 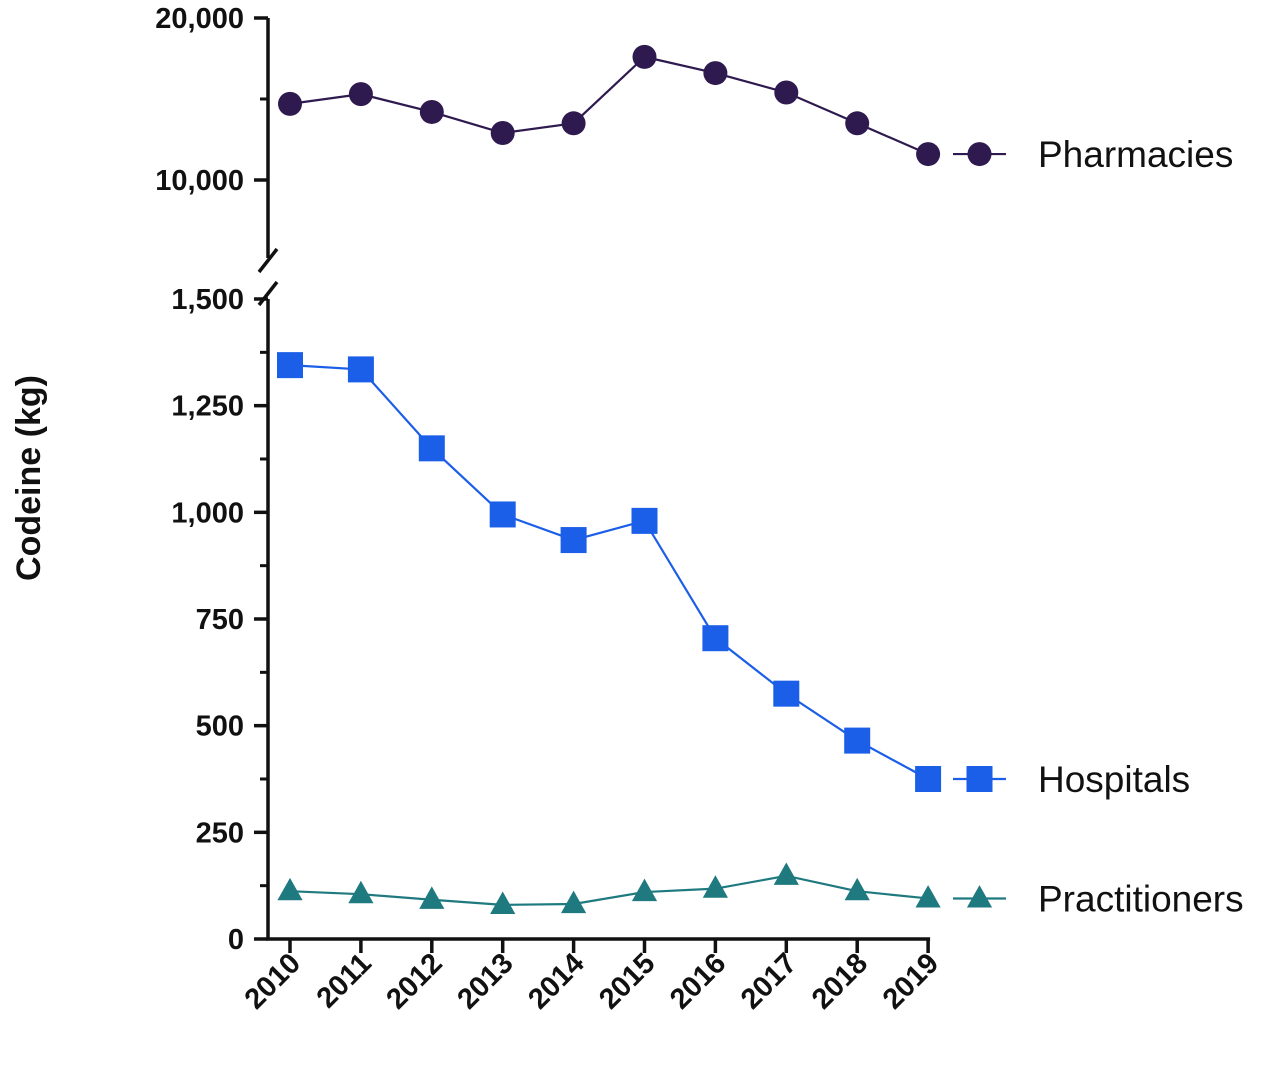 What do you see at coordinates (220, 620) in the screenshot?
I see `y-tick-label: 750` at bounding box center [220, 620].